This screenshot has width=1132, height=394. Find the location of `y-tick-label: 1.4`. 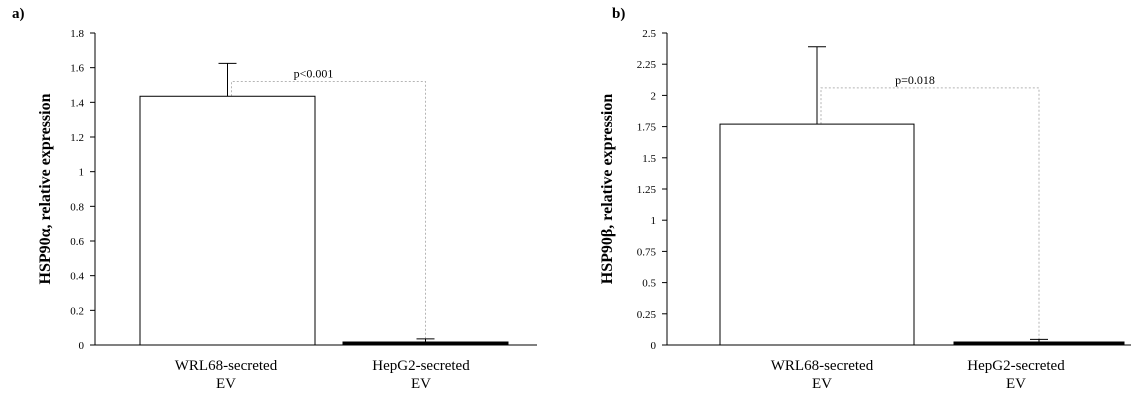

y-tick-label: 1.4 is located at coordinates (77, 103).